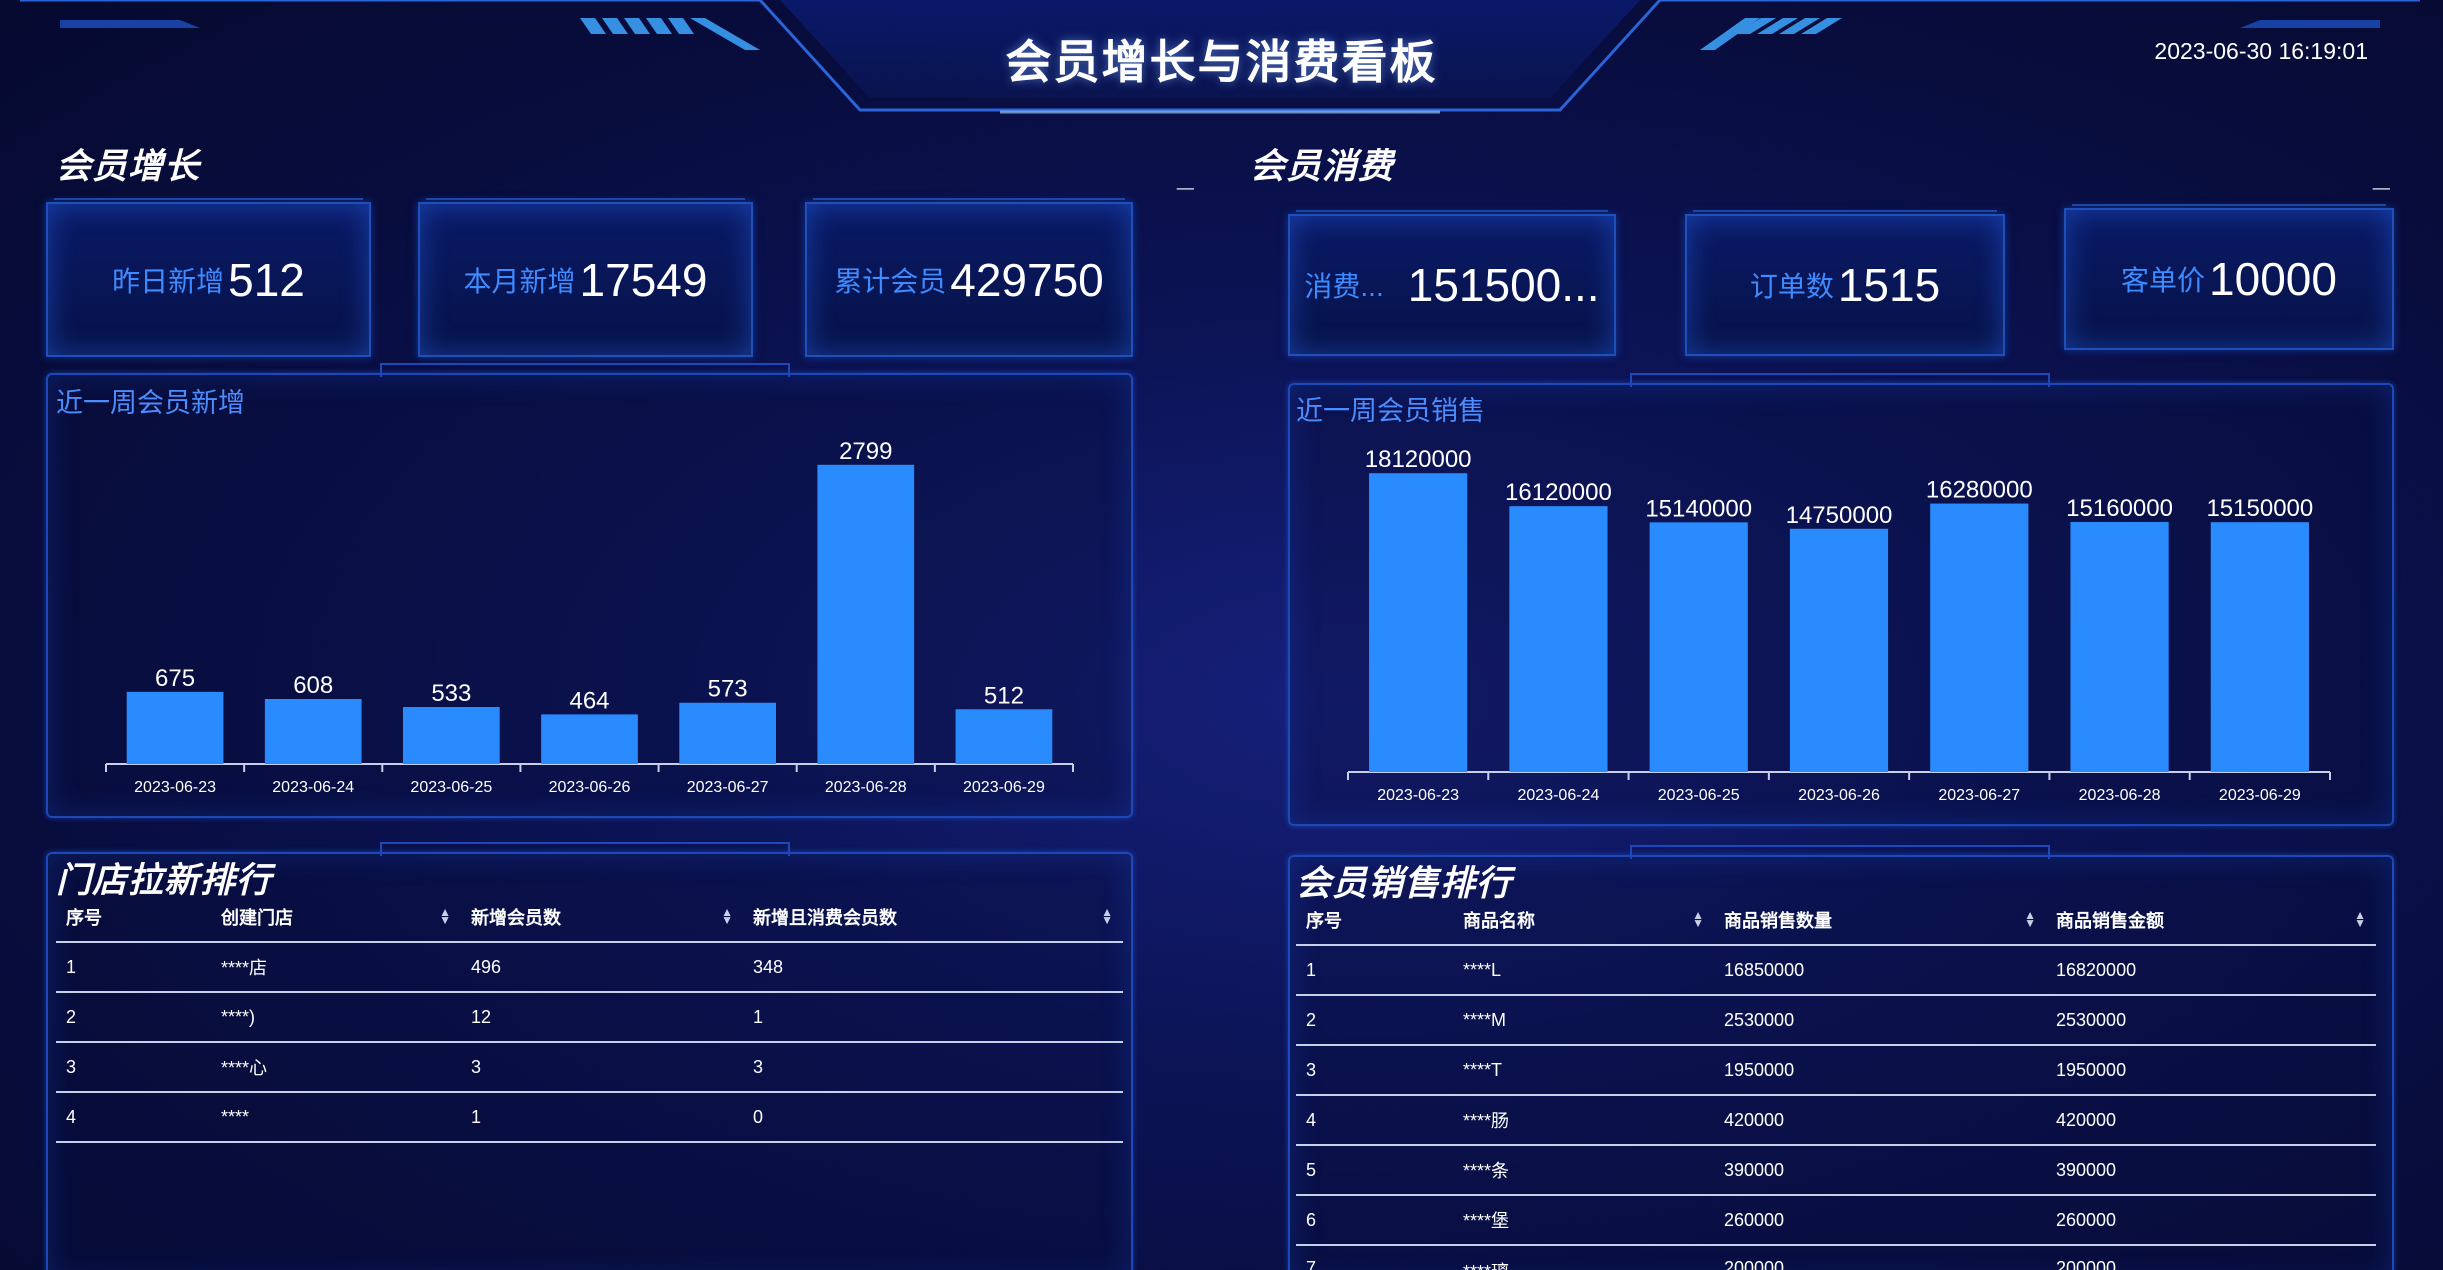 The image size is (2443, 1270). I want to click on data-label: 2799, so click(865, 451).